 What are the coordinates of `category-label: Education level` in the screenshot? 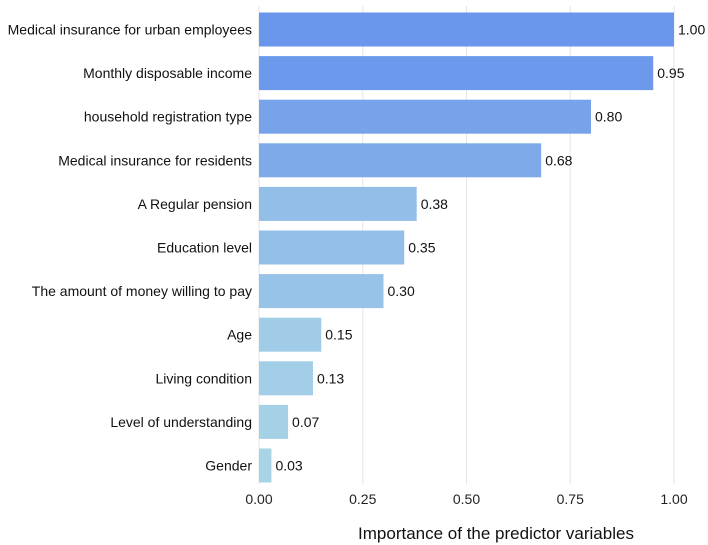 It's located at (204, 248).